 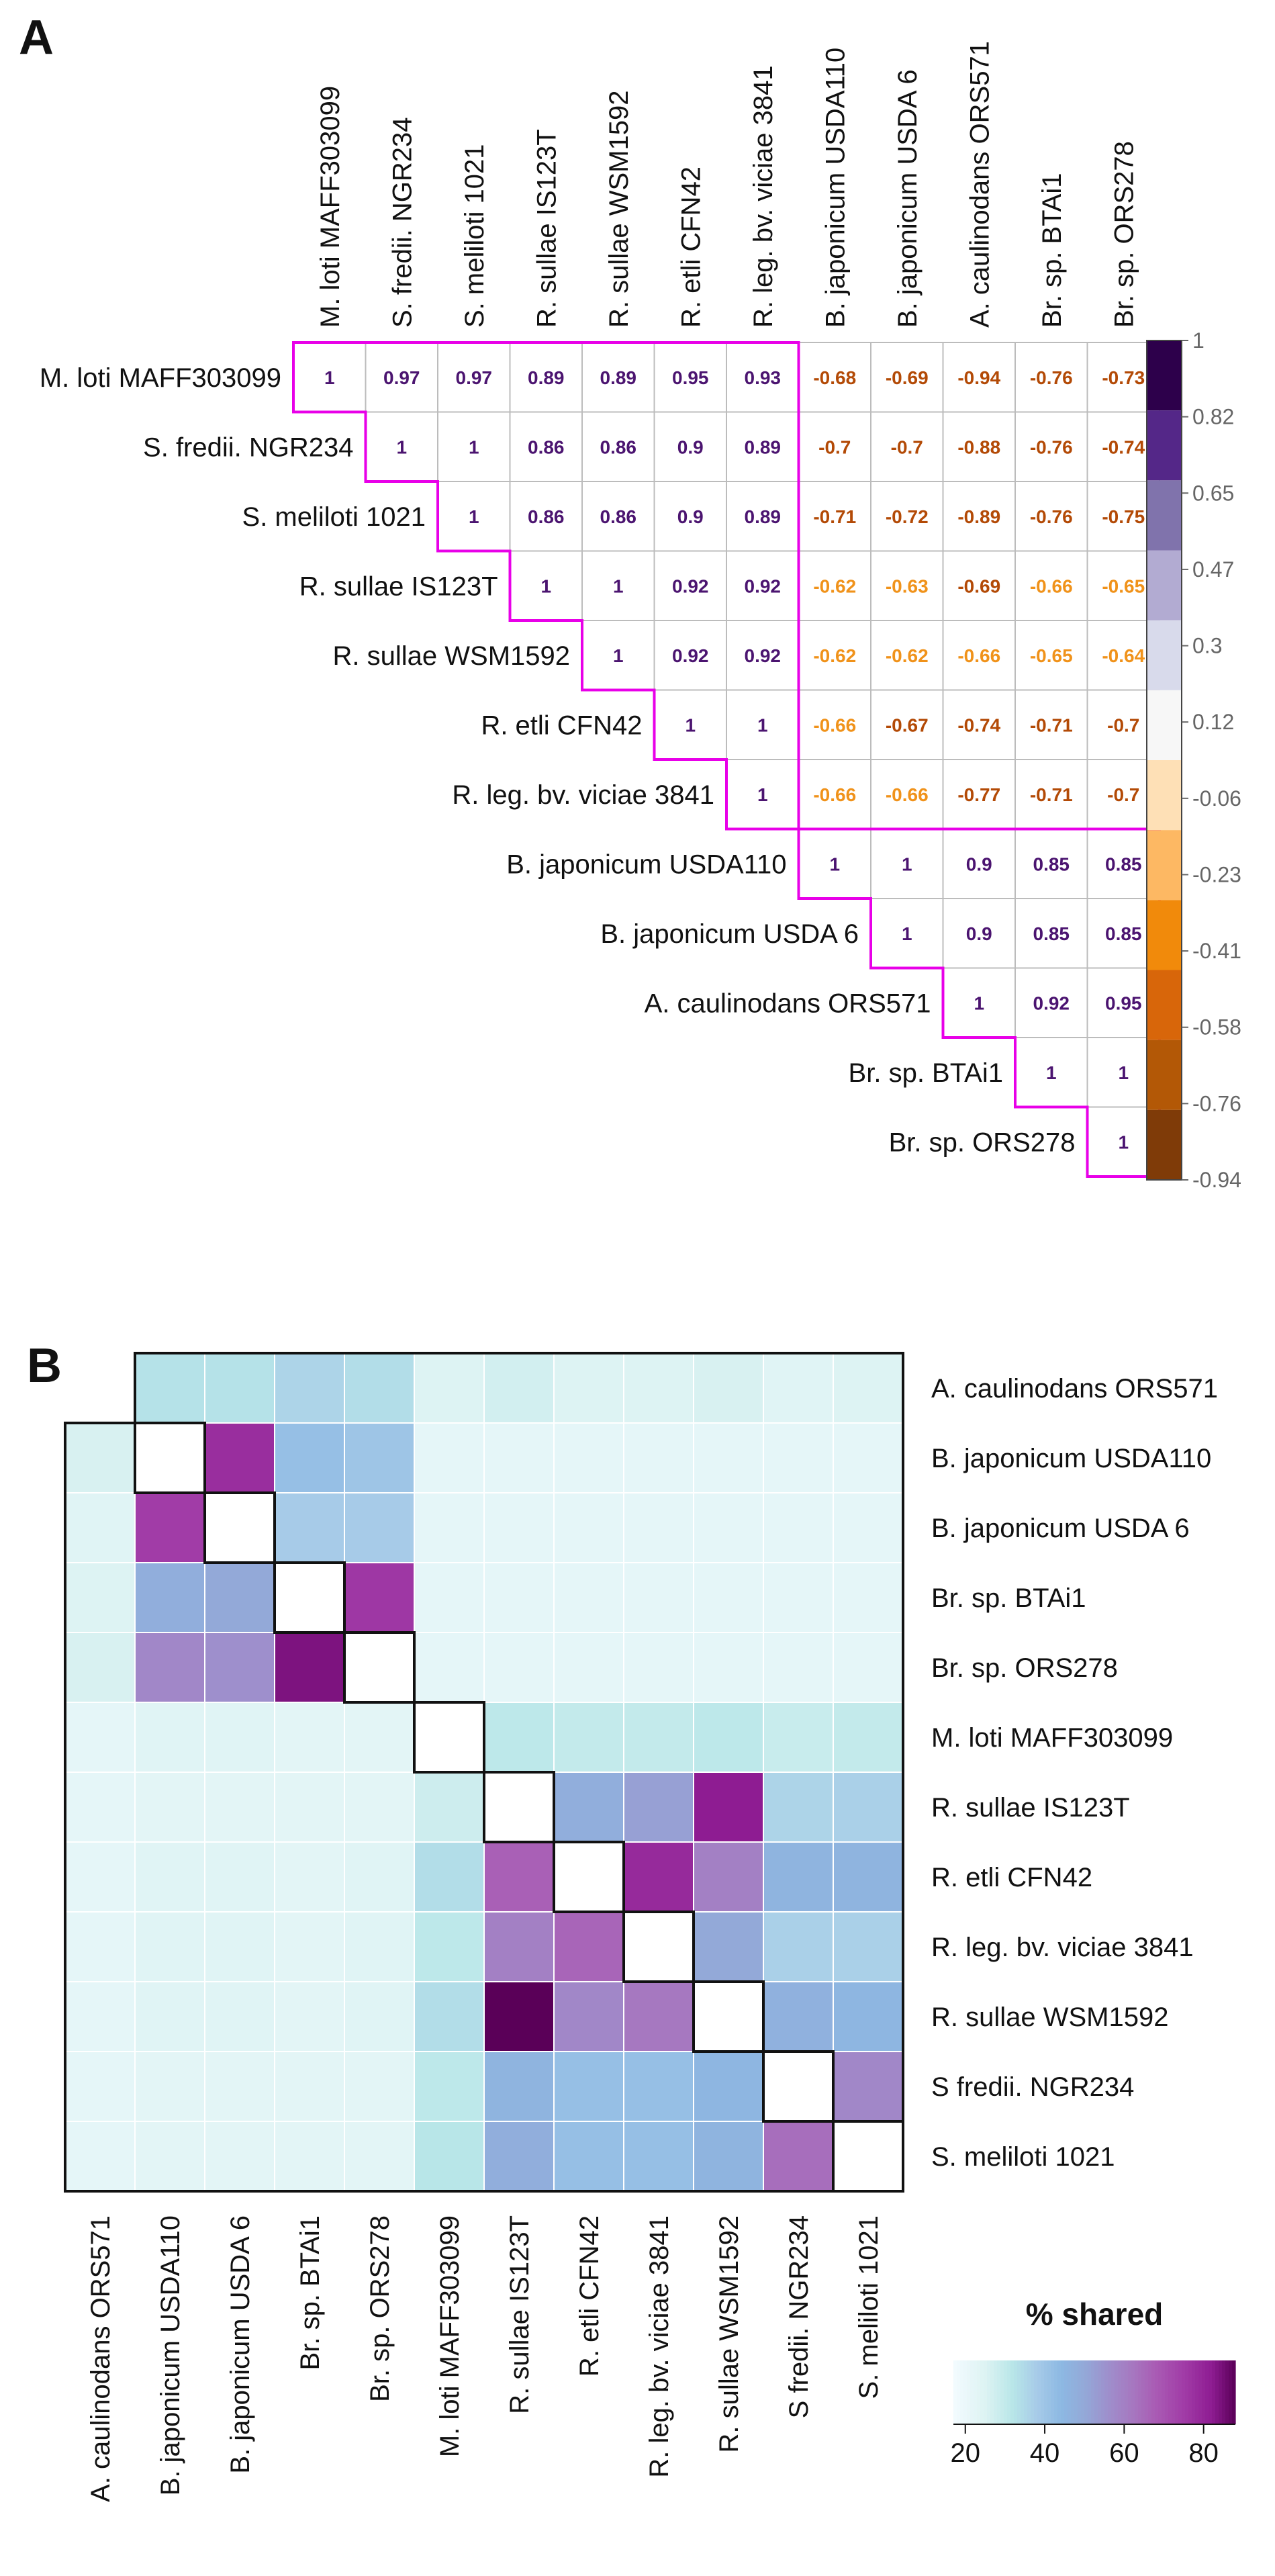 What do you see at coordinates (474, 236) in the screenshot?
I see `column-label: S. meliloti 1021` at bounding box center [474, 236].